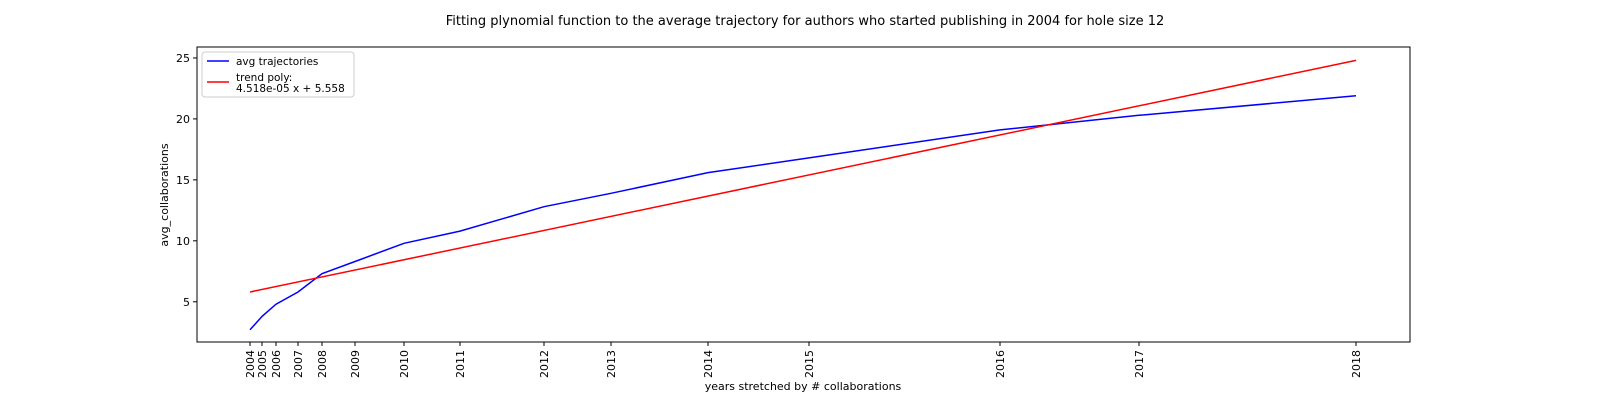 The width and height of the screenshot is (1600, 400). Describe the element at coordinates (183, 58) in the screenshot. I see `y-tick-label: 25` at that location.